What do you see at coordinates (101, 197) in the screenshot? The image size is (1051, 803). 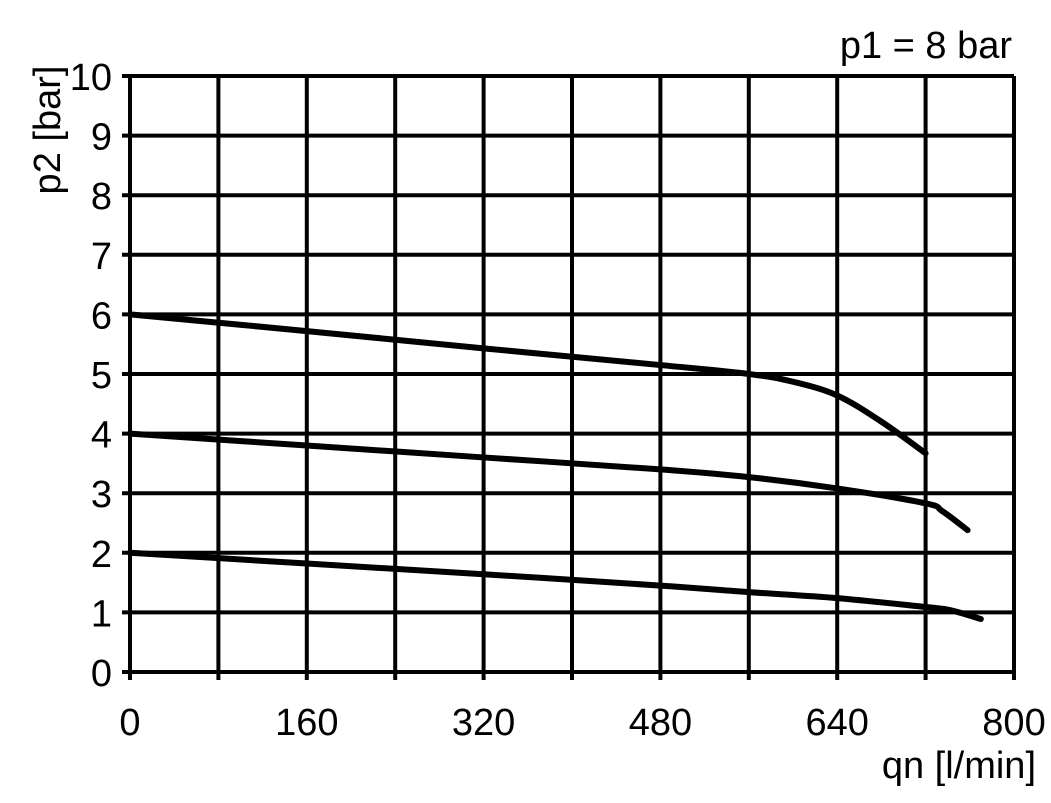 I see `y-tick-label: 8` at bounding box center [101, 197].